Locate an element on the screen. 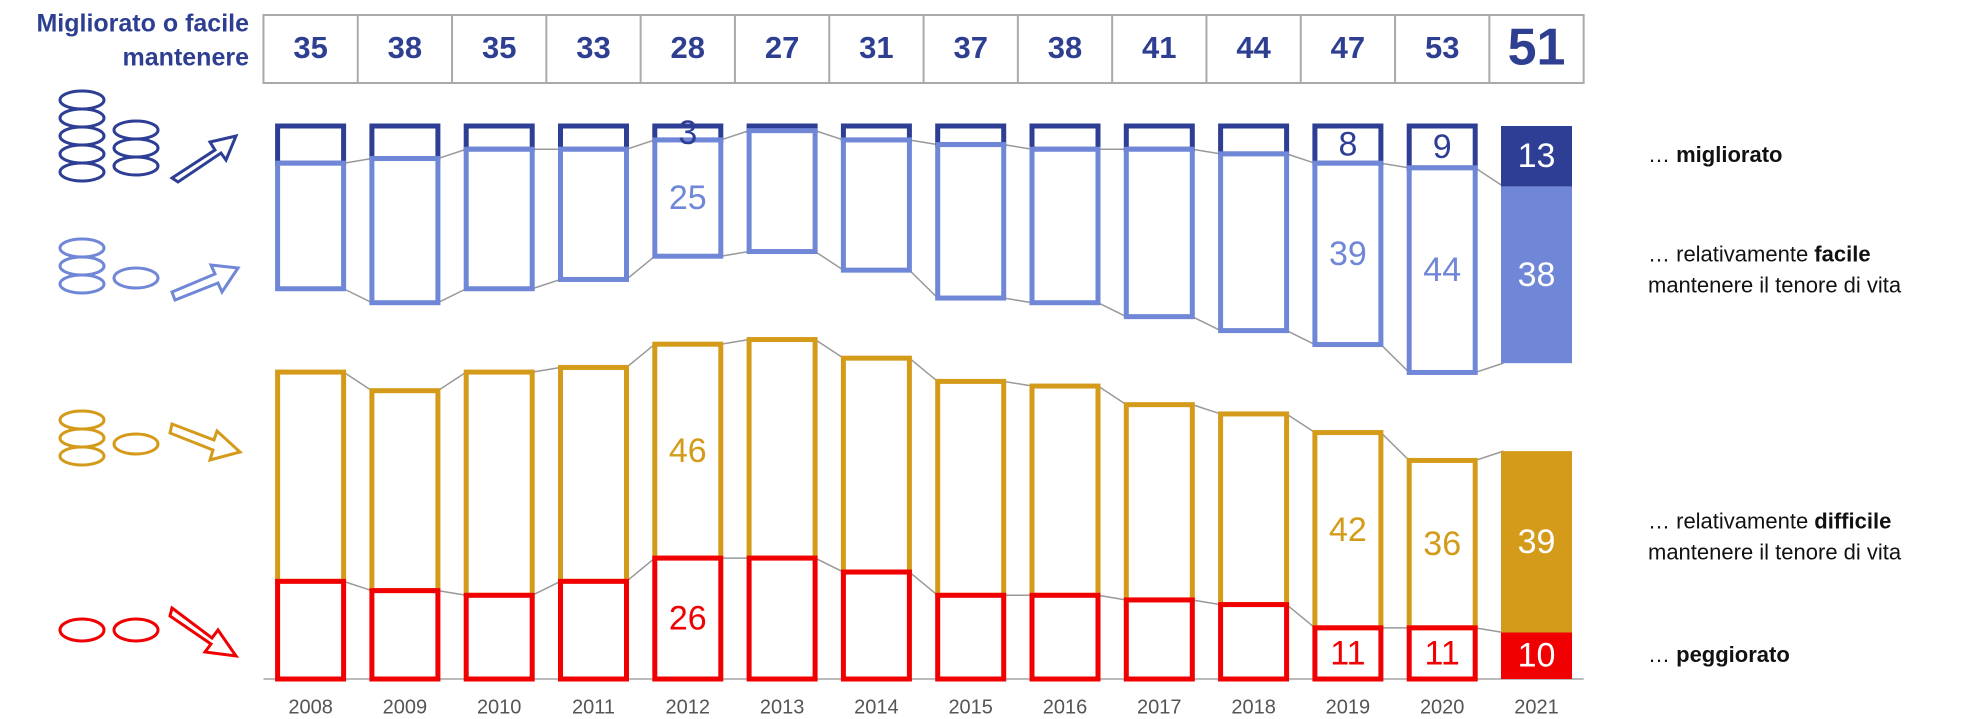 The image size is (1972, 719). value-label: 42 is located at coordinates (1348, 530).